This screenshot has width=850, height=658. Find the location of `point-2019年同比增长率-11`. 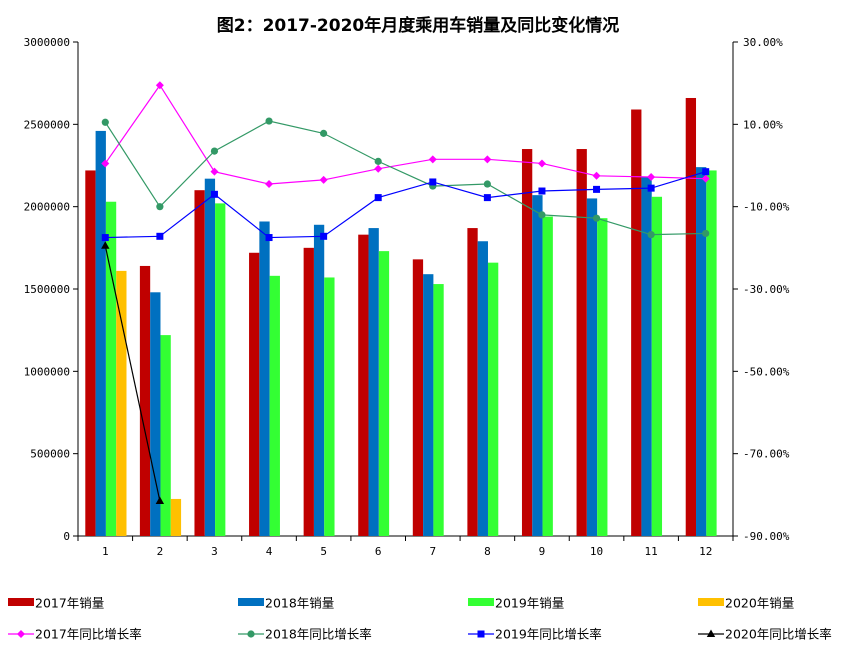

point-2019年同比增长率-11 is located at coordinates (651, 188).